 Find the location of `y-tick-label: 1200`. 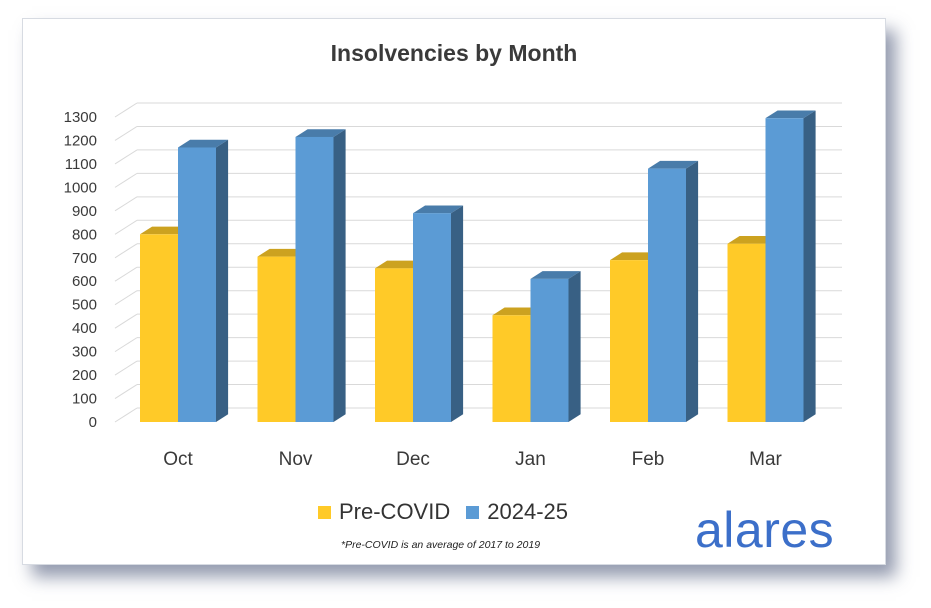

y-tick-label: 1200 is located at coordinates (80, 140).